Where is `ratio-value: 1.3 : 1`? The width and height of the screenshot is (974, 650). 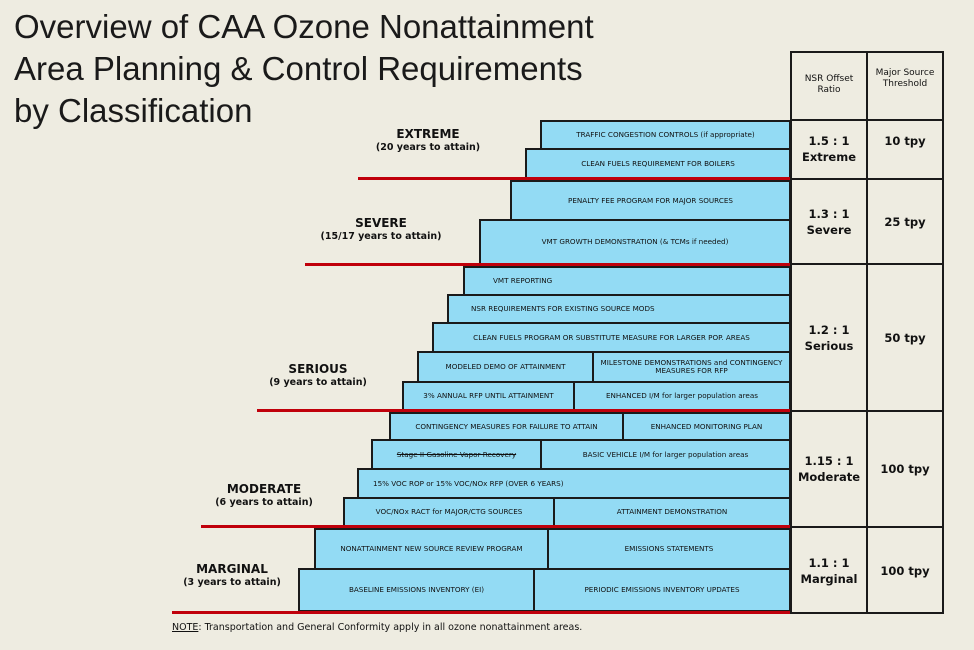
ratio-value: 1.3 : 1 is located at coordinates (829, 214).